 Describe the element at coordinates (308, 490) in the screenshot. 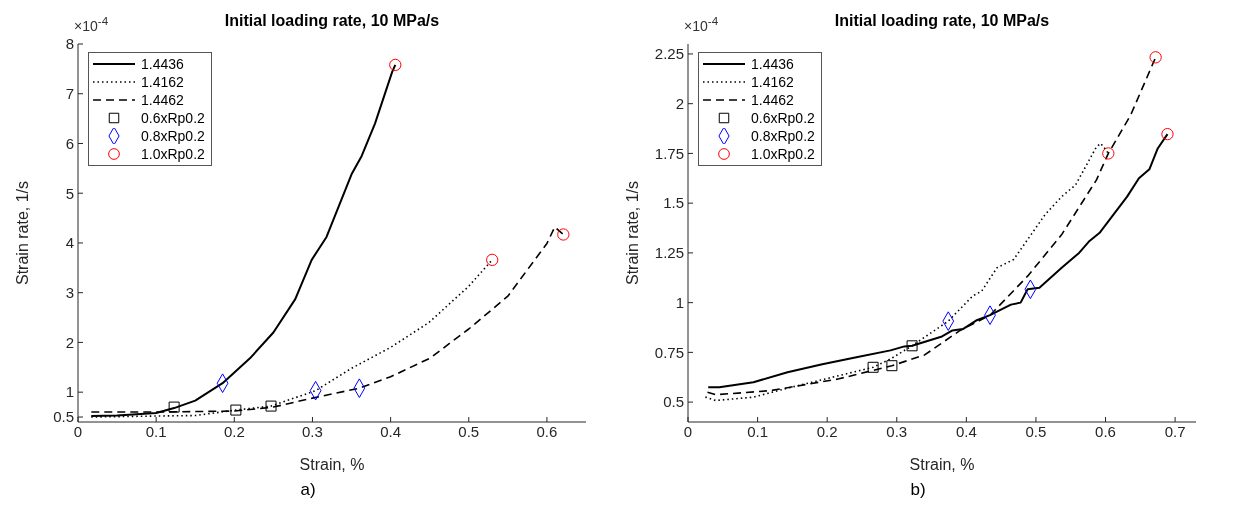

I see `text: a)` at that location.